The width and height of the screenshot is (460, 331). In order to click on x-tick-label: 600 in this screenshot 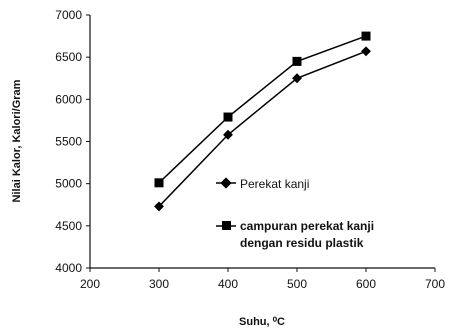, I will do `click(366, 284)`.